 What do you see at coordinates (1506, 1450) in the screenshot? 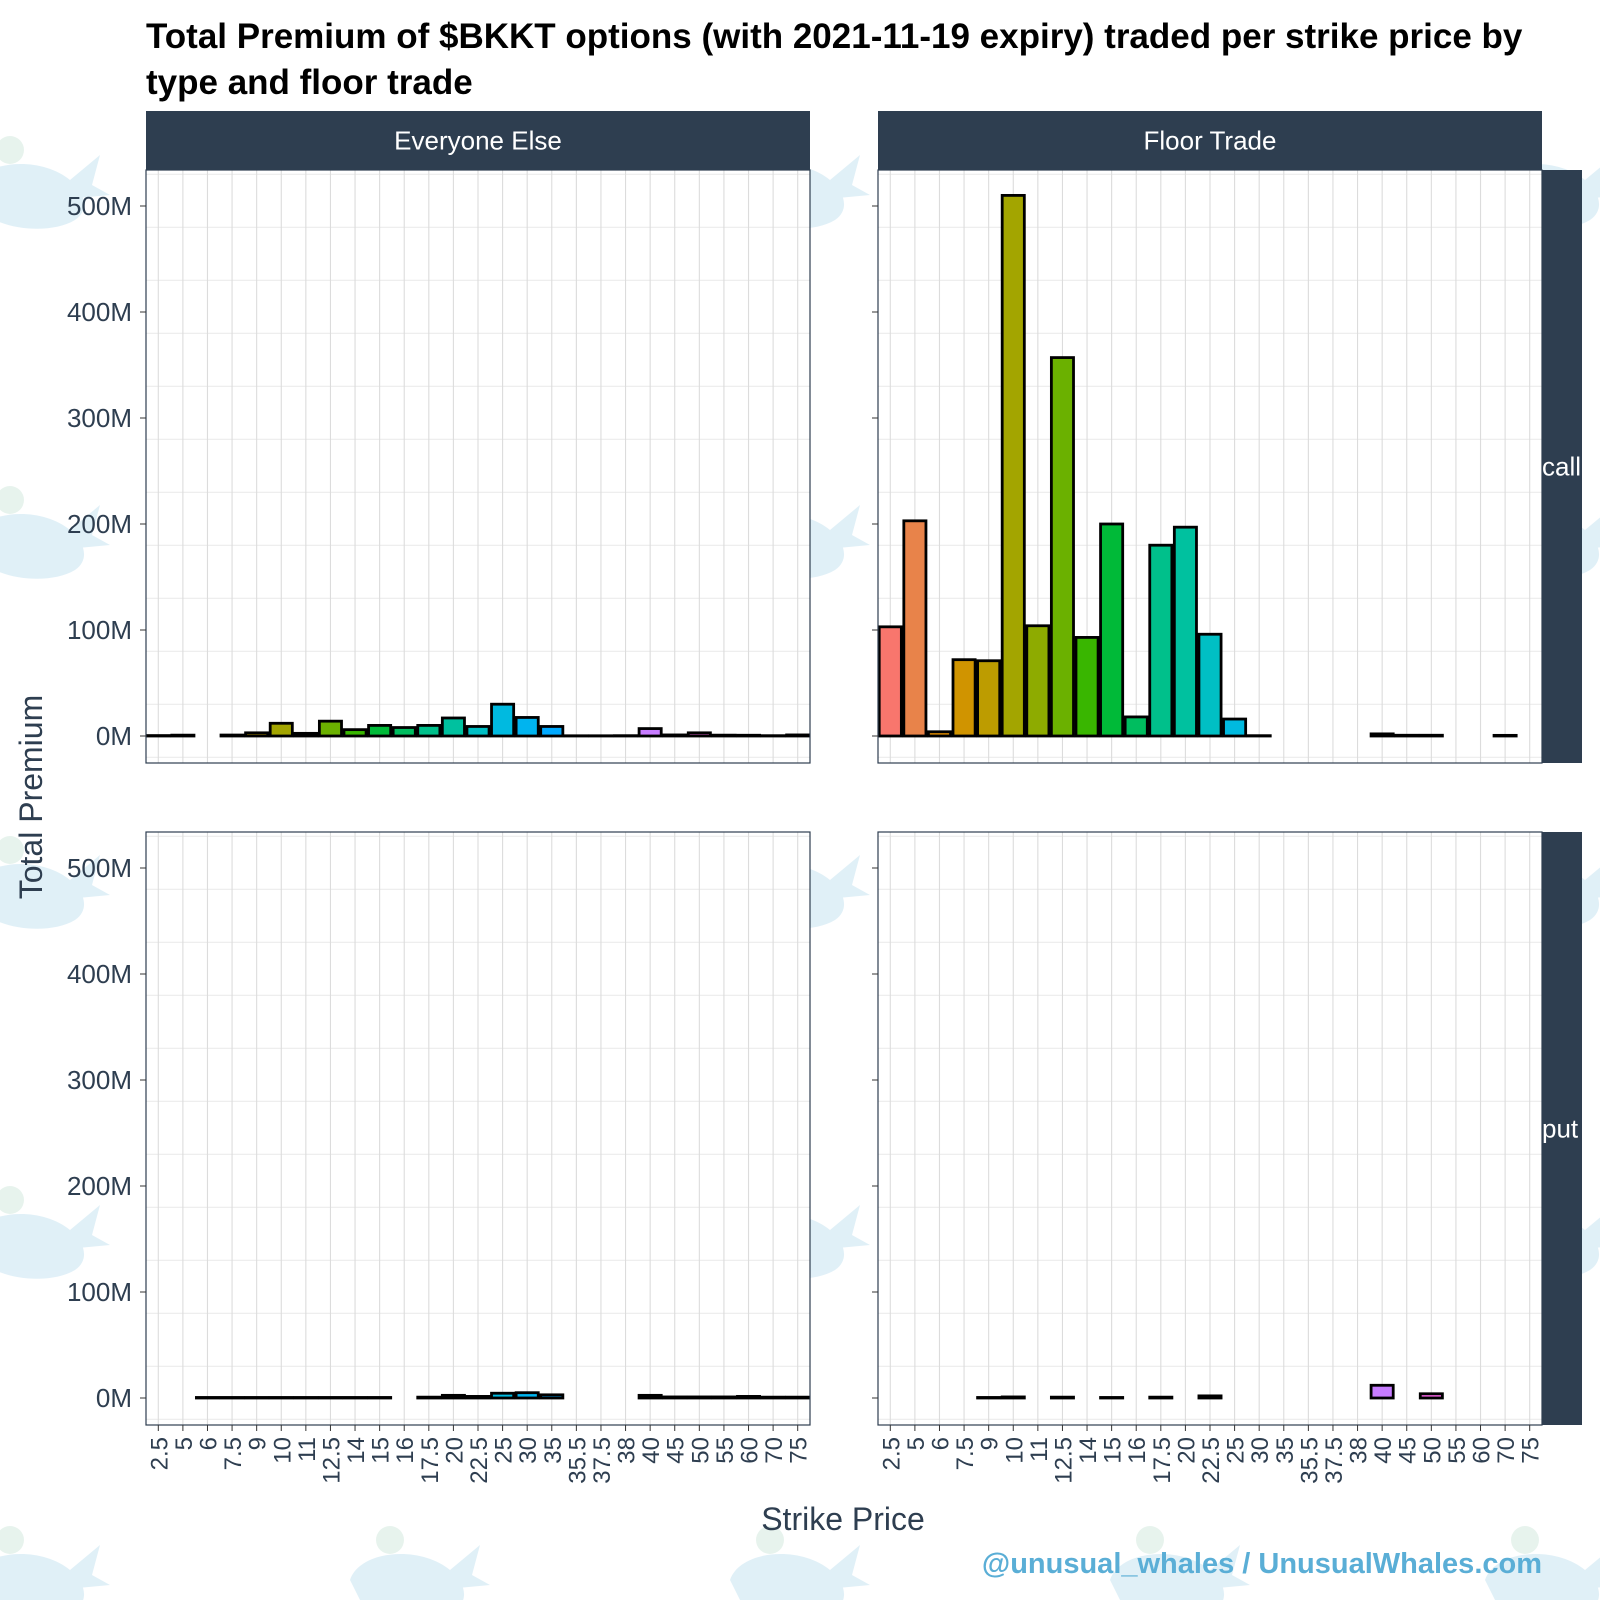
I see `x-tick-label: 70` at bounding box center [1506, 1450].